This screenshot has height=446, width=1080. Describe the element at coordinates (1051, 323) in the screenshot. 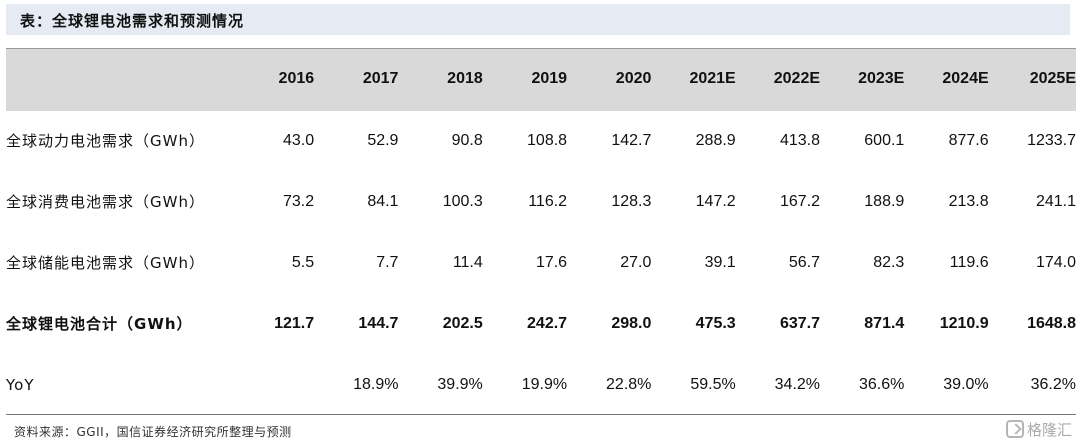

I see `table-cell: 1648.8` at that location.